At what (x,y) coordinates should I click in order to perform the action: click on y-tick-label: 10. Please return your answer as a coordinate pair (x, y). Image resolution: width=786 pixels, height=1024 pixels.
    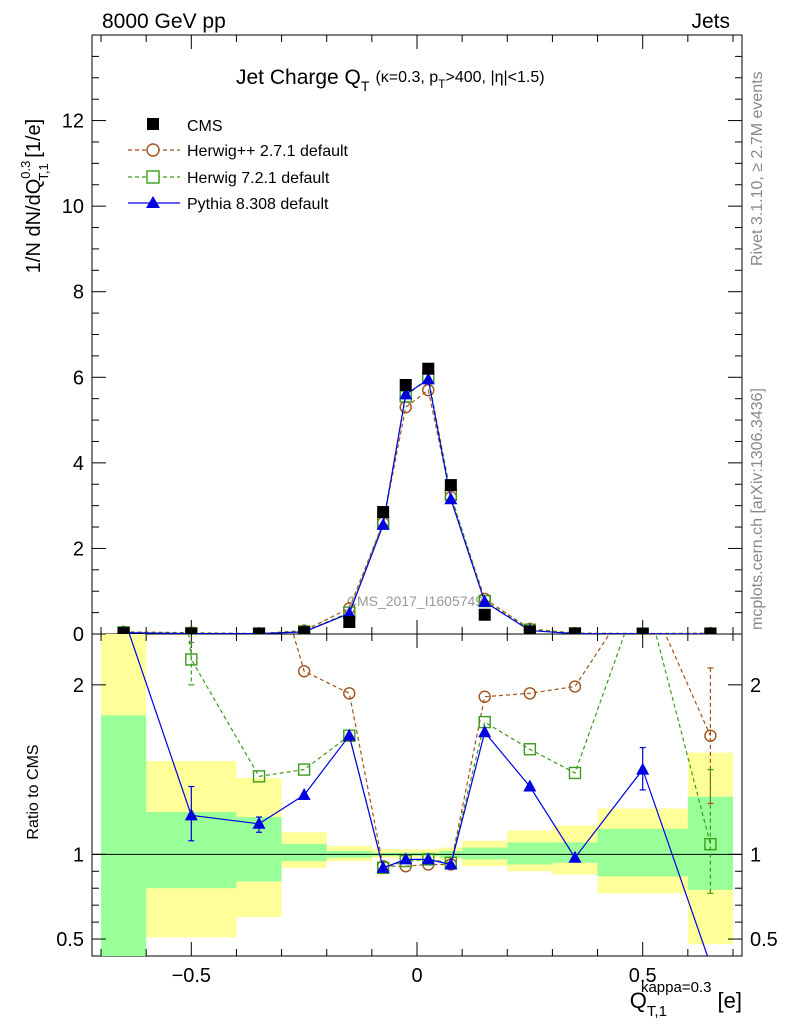
    Looking at the image, I should click on (73, 207).